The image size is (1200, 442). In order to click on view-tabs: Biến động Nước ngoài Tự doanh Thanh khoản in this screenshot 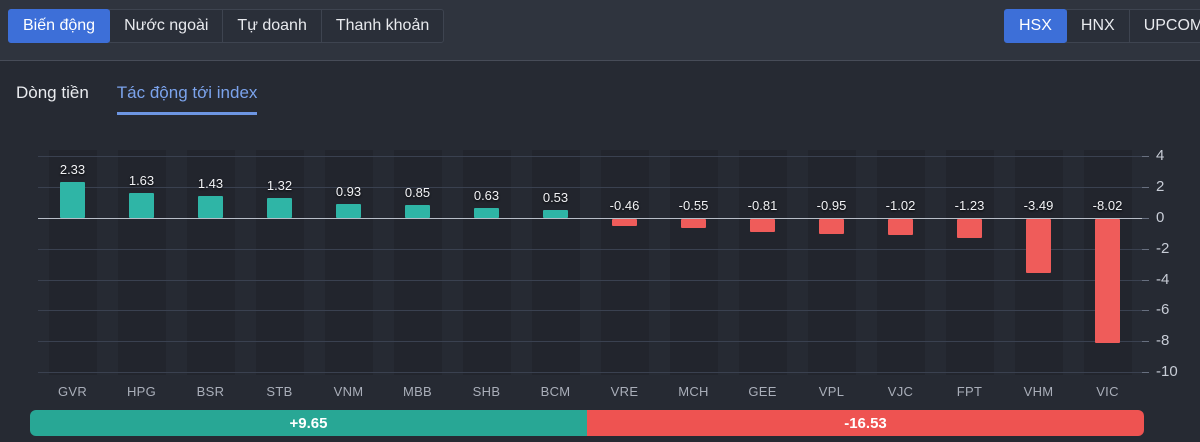, I will do `click(226, 26)`.